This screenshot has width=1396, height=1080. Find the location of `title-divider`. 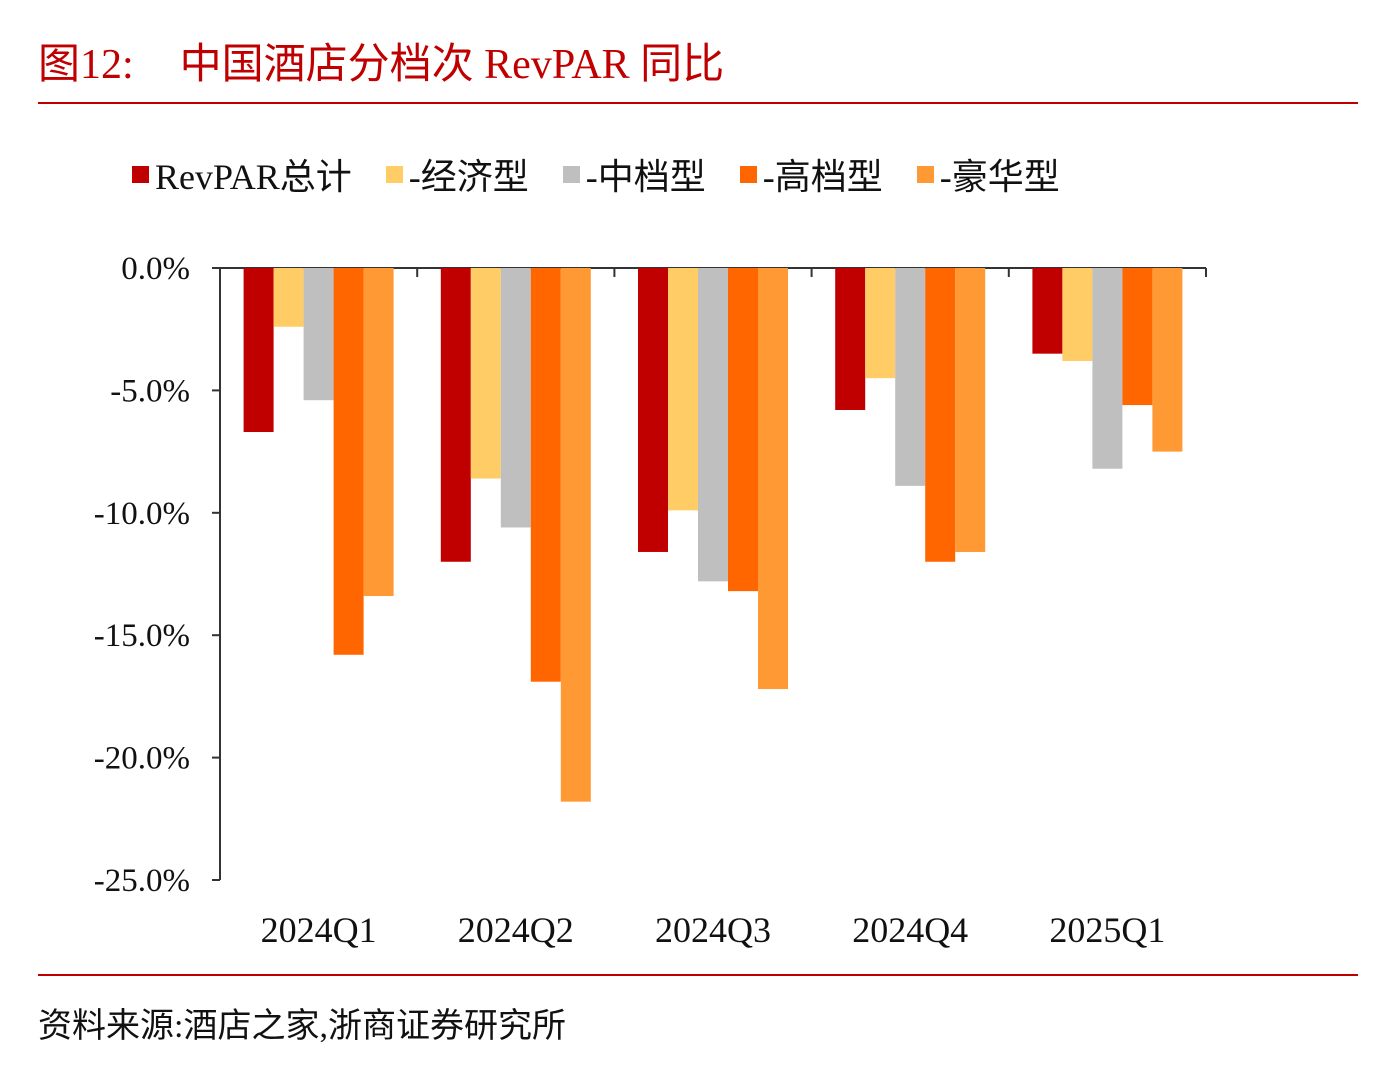

title-divider is located at coordinates (698, 103).